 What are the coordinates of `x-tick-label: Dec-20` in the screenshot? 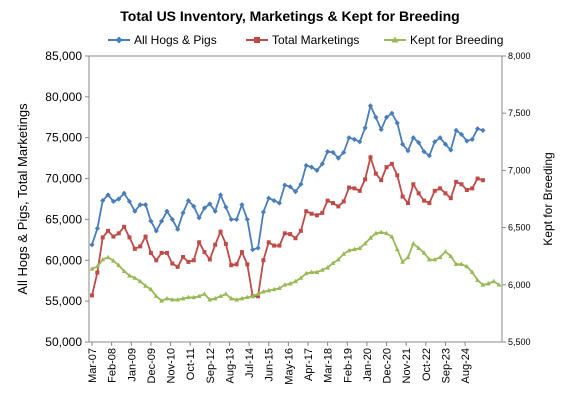 It's located at (388, 365).